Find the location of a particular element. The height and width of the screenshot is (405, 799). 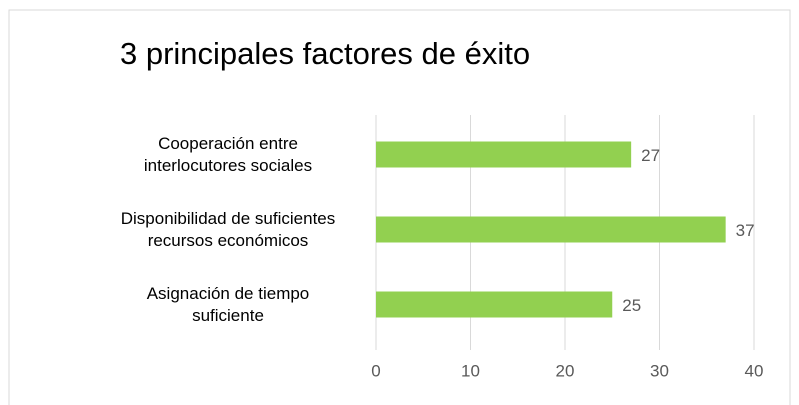

x-tick-label: 0 is located at coordinates (375, 370).